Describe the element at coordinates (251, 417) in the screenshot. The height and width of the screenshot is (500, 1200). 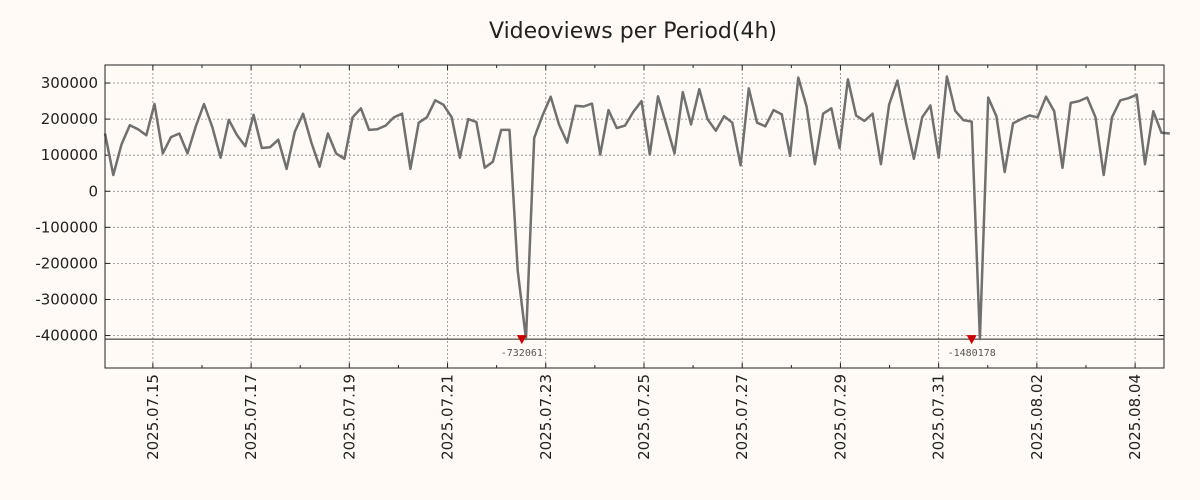
I see `x-tick-label: 2025.07.17` at that location.